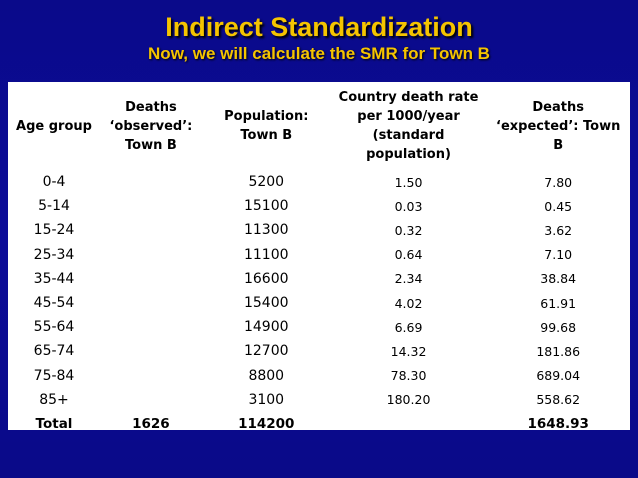 Image resolution: width=638 pixels, height=478 pixels. What do you see at coordinates (558, 376) in the screenshot?
I see `cell-expected: 689.04` at bounding box center [558, 376].